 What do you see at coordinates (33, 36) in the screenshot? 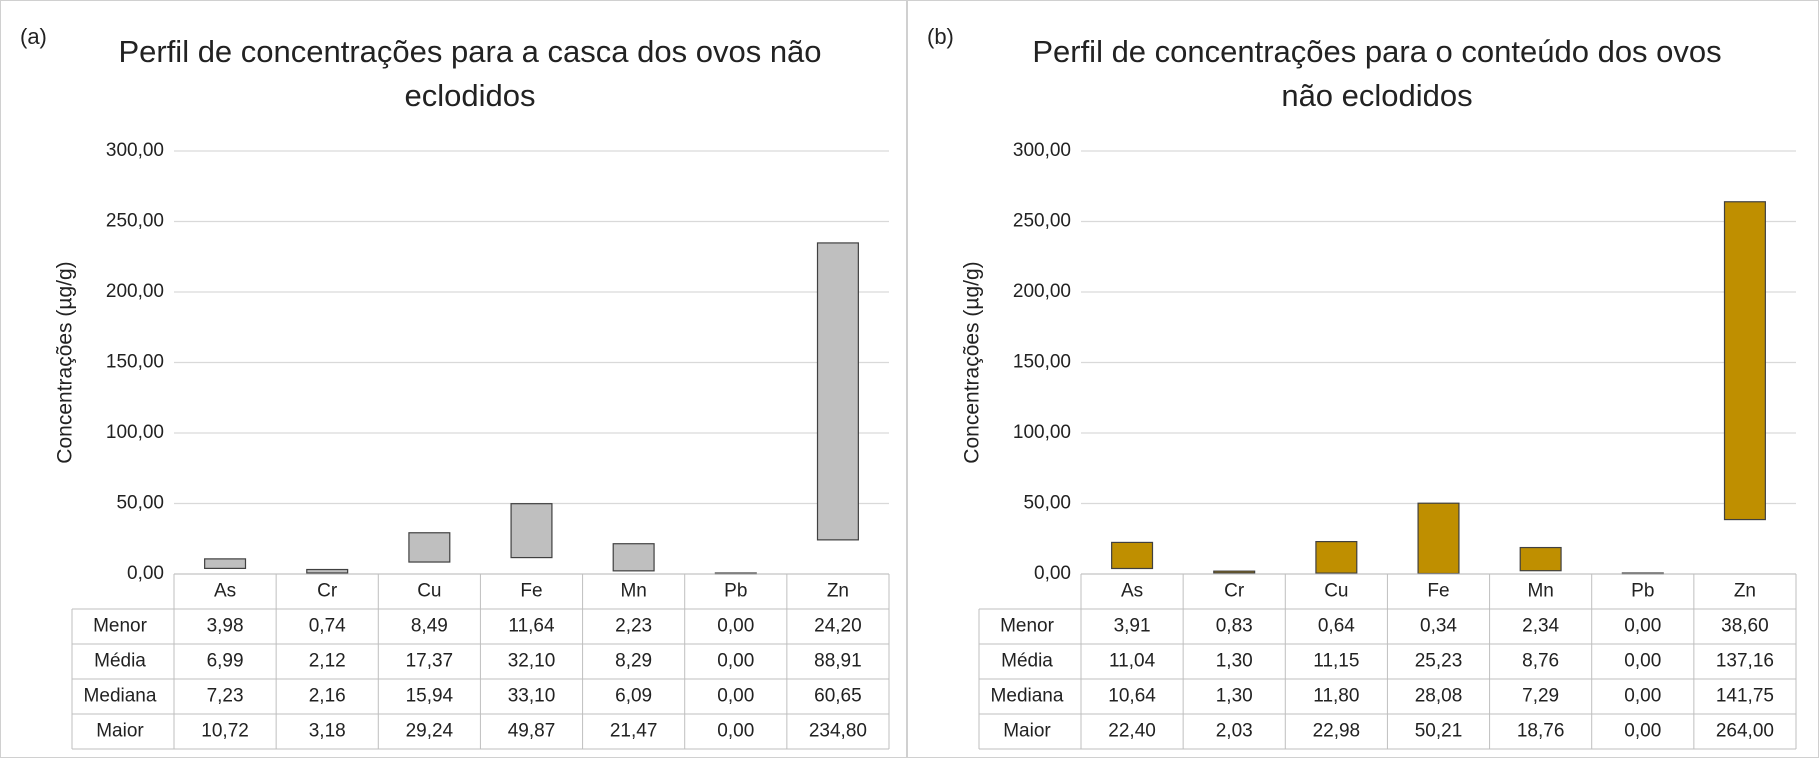
I see `panel-label: (a)` at bounding box center [33, 36].